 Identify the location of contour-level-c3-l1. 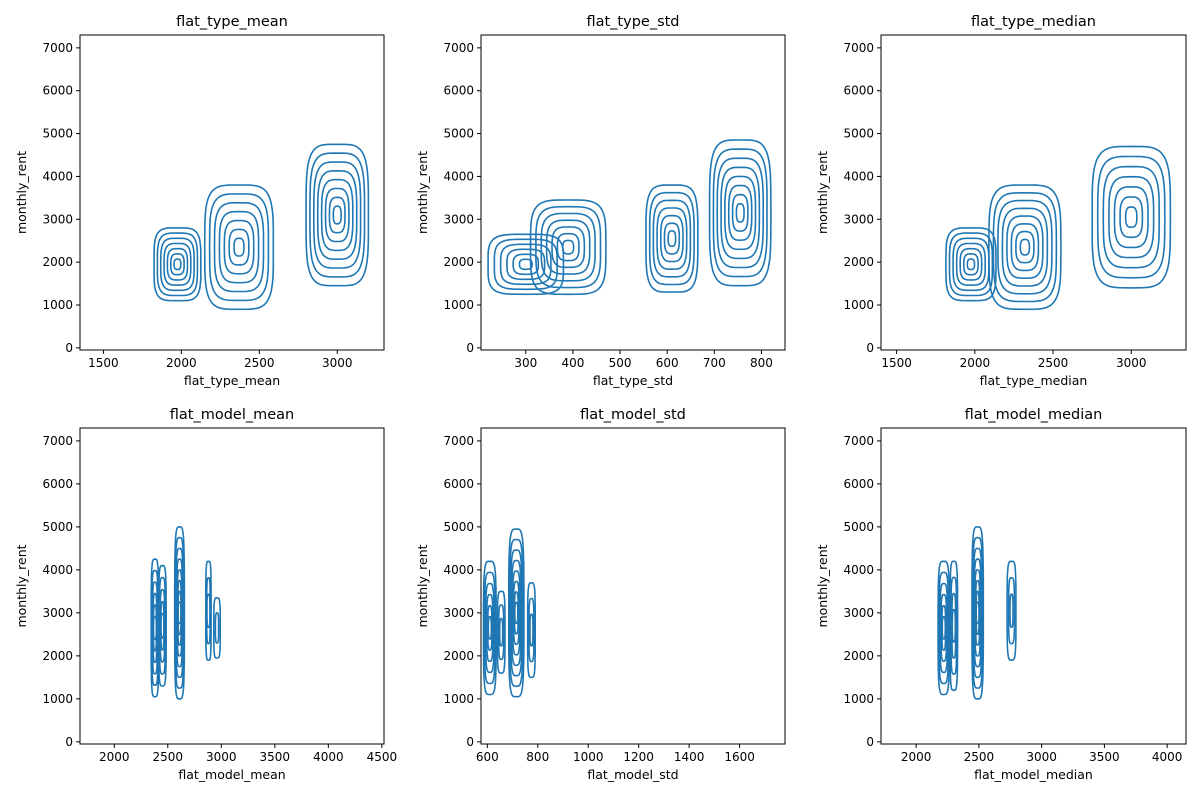
(531, 630).